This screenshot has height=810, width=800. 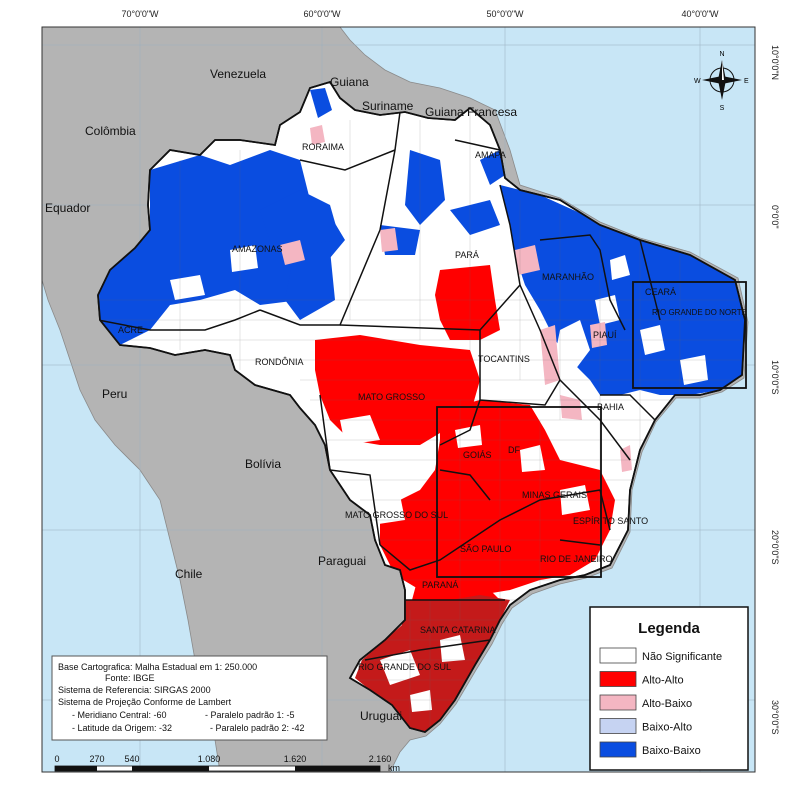 What do you see at coordinates (394, 768) in the screenshot?
I see `scale-unit: km` at bounding box center [394, 768].